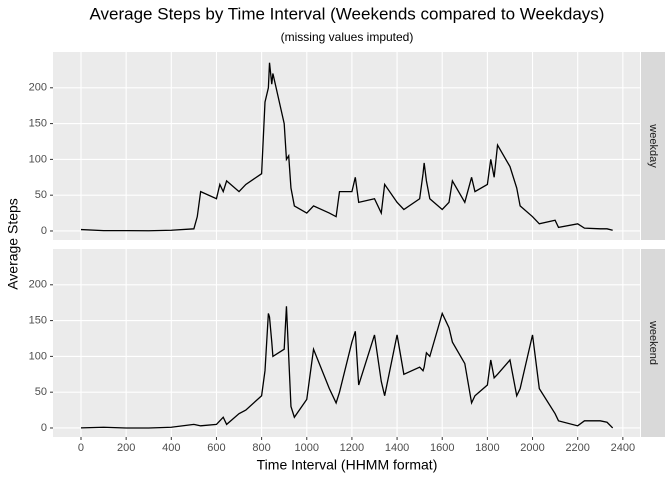  What do you see at coordinates (577, 448) in the screenshot?
I see `x-tick-label: 2200` at bounding box center [577, 448].